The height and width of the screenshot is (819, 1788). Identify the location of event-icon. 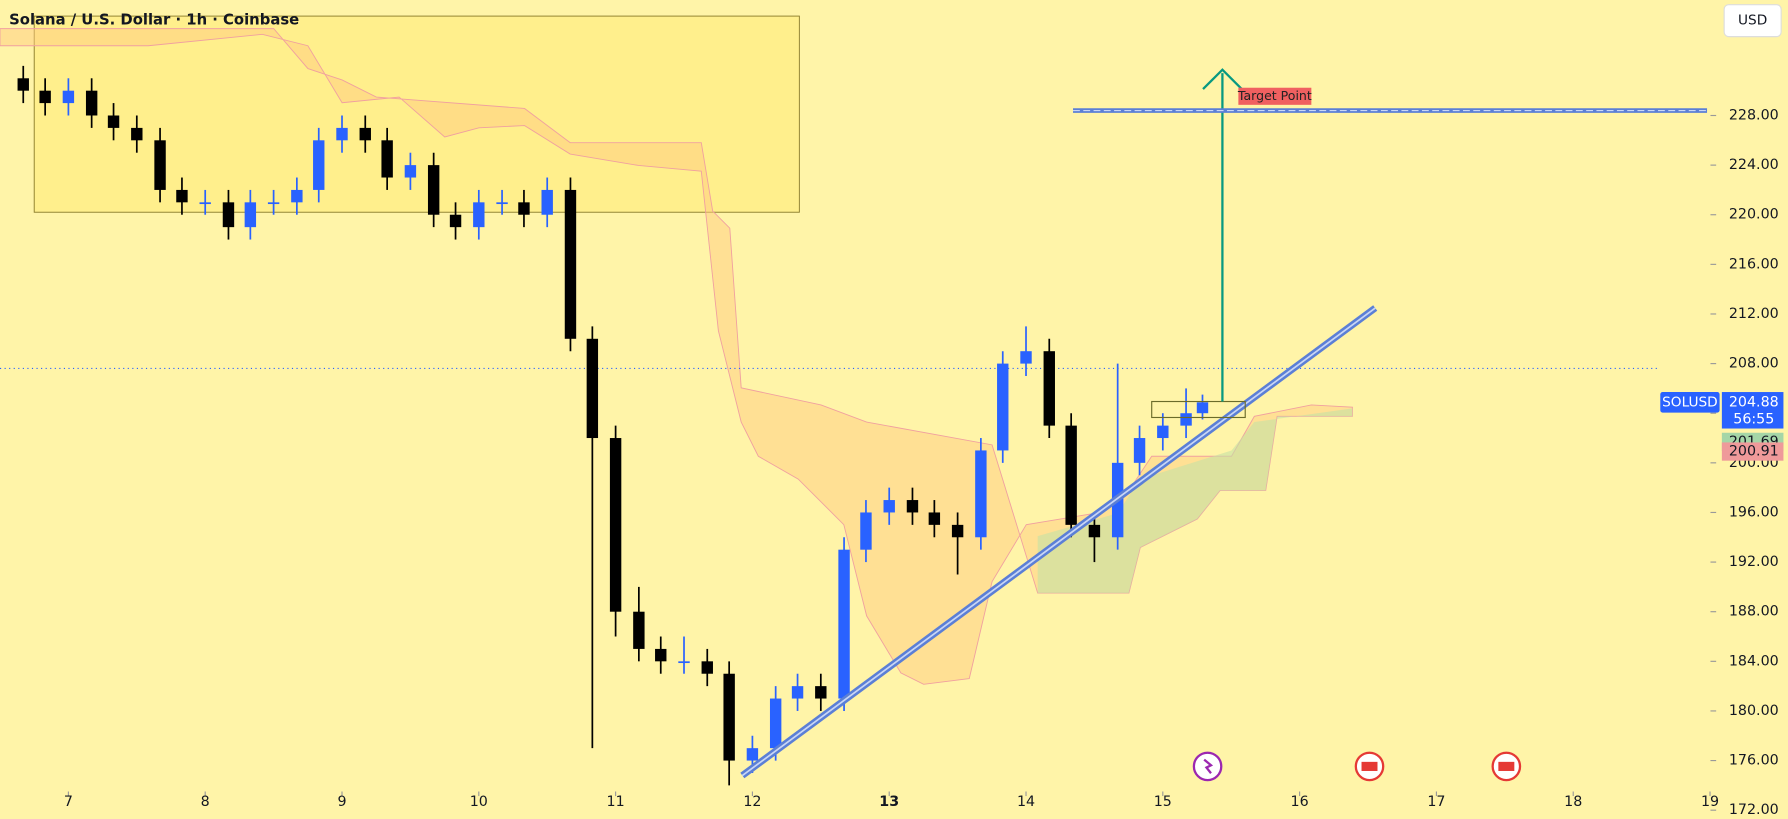
(1207, 766).